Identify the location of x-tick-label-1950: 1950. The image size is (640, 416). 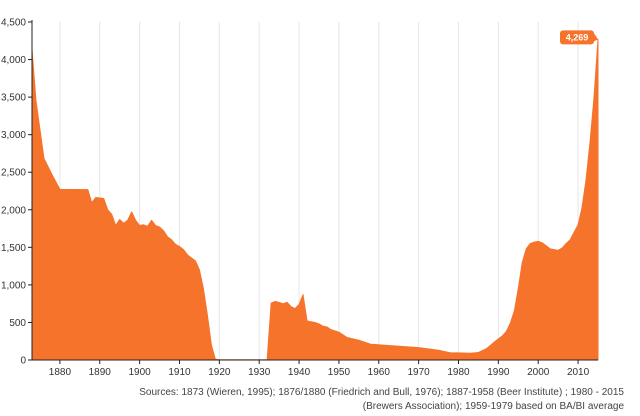
(339, 372).